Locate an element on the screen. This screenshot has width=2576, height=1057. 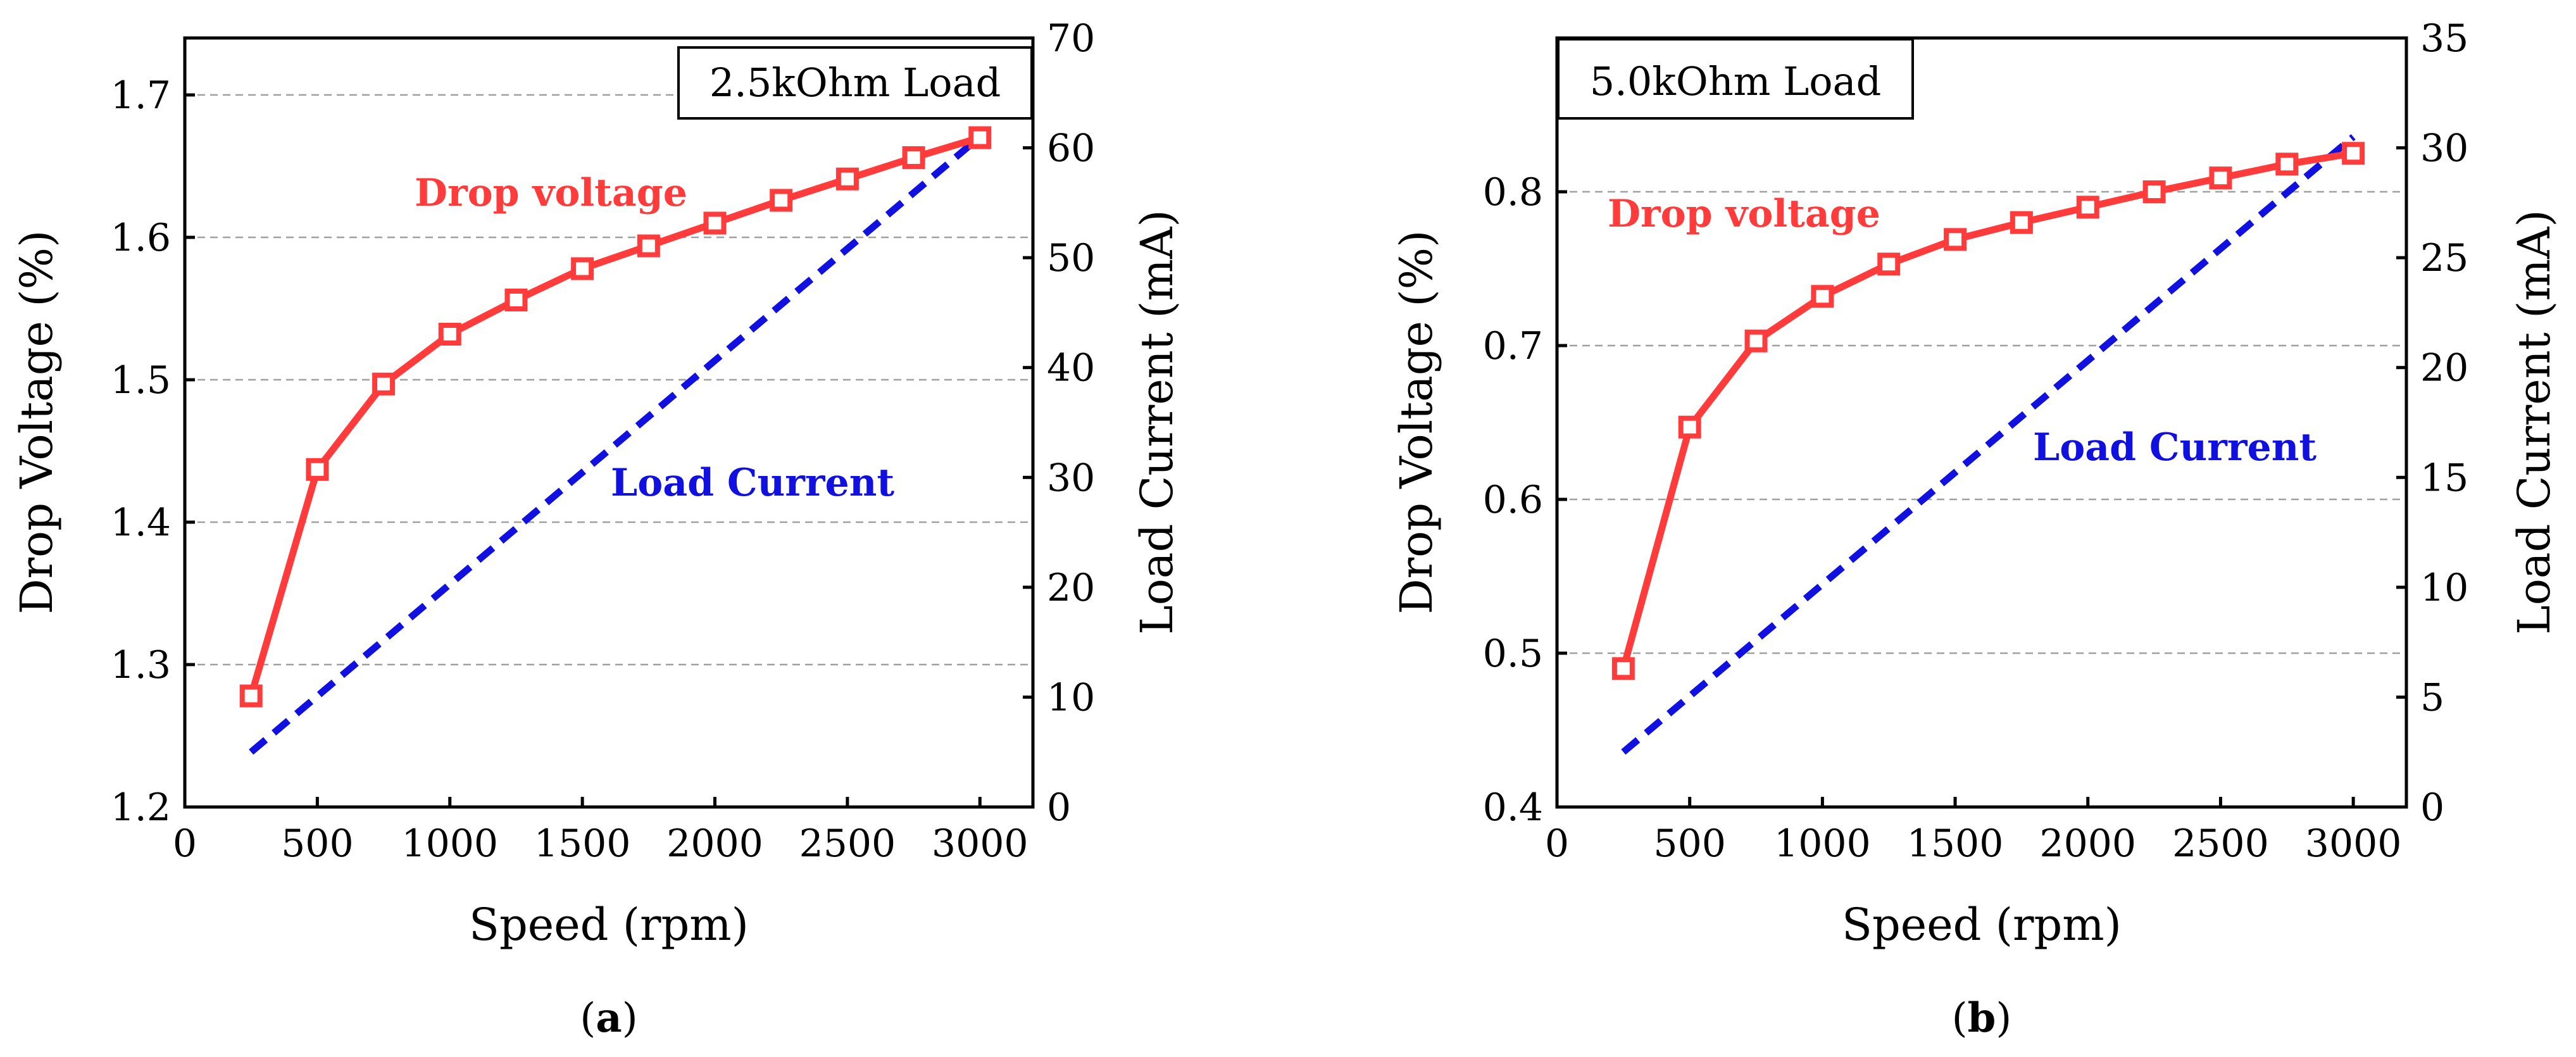
legend-box: 5.0kOhm Load is located at coordinates (1735, 79).